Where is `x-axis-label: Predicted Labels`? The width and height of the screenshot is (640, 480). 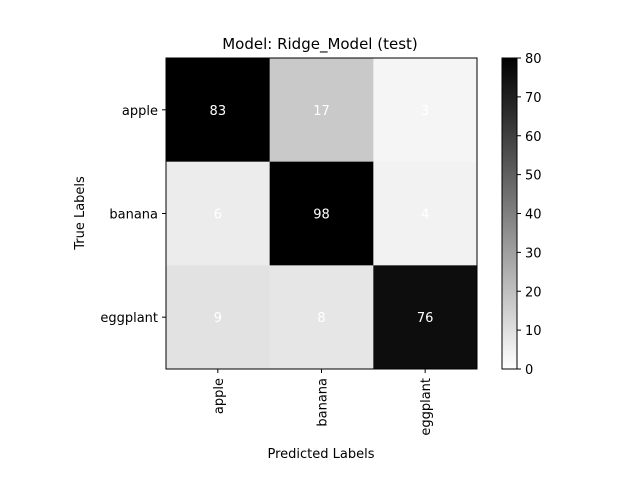
x-axis-label: Predicted Labels is located at coordinates (320, 454).